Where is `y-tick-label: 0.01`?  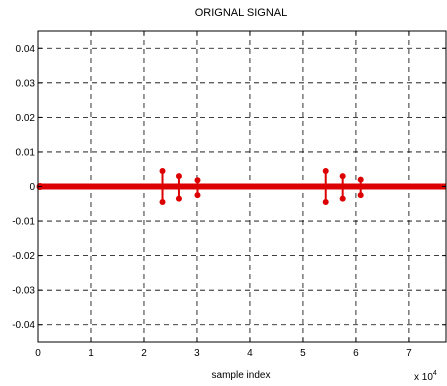 y-tick-label: 0.01 is located at coordinates (26, 152).